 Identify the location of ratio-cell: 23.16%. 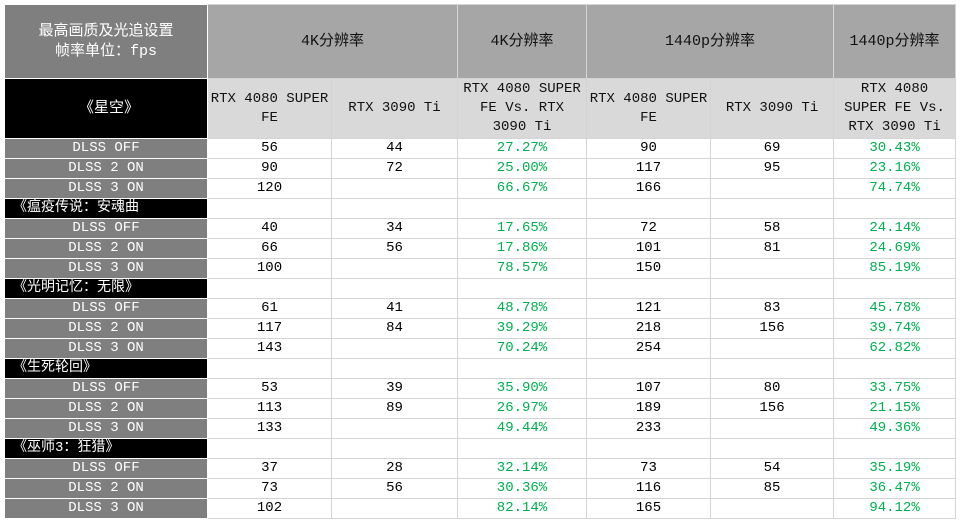
(895, 168).